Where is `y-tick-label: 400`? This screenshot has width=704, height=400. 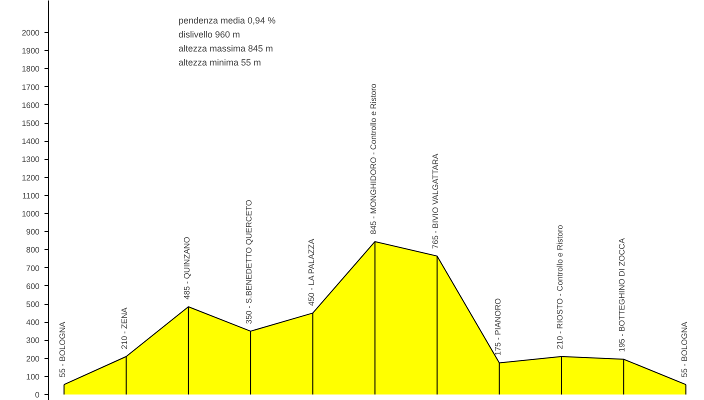 y-tick-label: 400 is located at coordinates (33, 323).